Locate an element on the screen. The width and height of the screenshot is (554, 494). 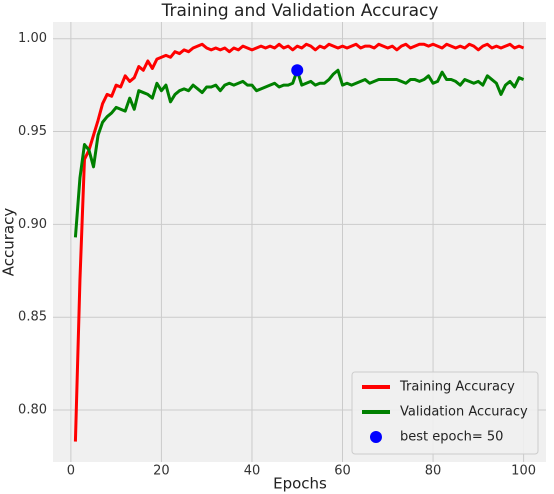
y-tick-label: 0.85 is located at coordinates (32, 317).